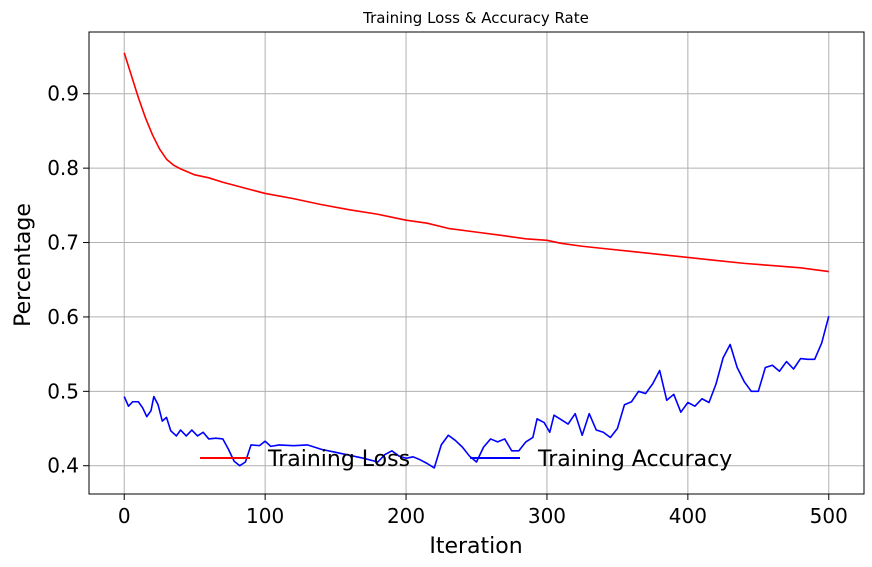 The width and height of the screenshot is (872, 567). What do you see at coordinates (124, 516) in the screenshot?
I see `x-tick-label: 0` at bounding box center [124, 516].